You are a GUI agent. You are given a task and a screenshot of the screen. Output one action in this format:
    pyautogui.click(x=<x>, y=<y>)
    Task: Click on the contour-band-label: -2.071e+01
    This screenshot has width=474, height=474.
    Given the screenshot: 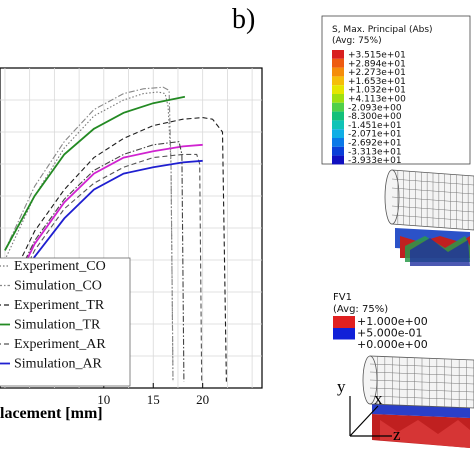 What is the action you would take?
    pyautogui.click(x=375, y=135)
    